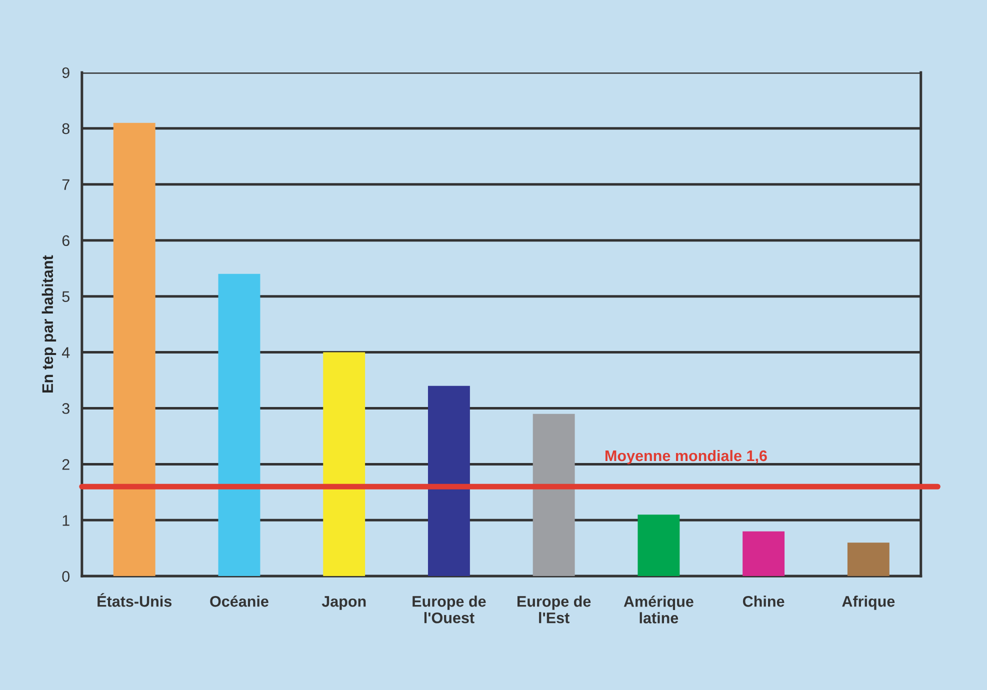 The width and height of the screenshot is (987, 690). I want to click on x-tick-label: Océanie, so click(239, 601).